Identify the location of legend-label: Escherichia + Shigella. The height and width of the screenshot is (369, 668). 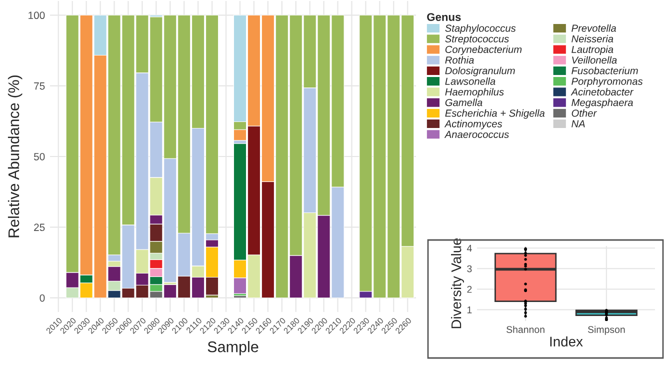
(495, 114).